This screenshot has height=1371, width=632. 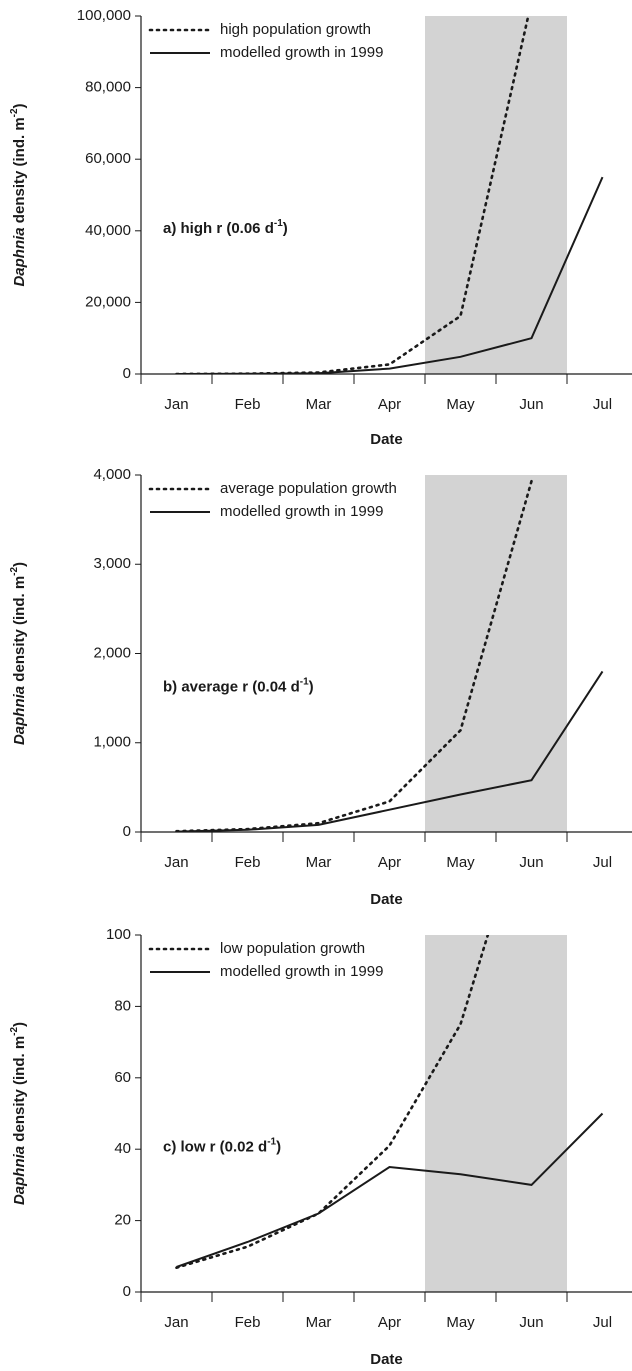 What do you see at coordinates (122, 1220) in the screenshot?
I see `y-tick-label: 20` at bounding box center [122, 1220].